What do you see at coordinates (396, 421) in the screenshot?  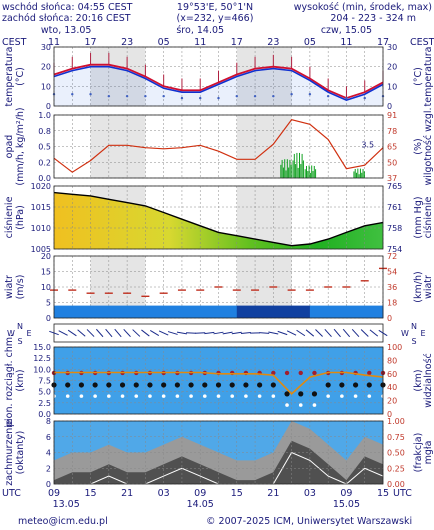 I see `y-tick-label: 1.00` at bounding box center [396, 421].